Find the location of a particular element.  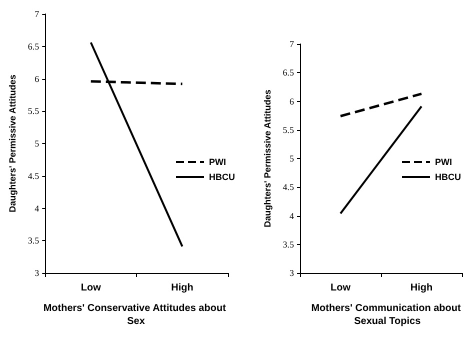

x-axis-title: Mothers' Conservative Attitudes about Sex is located at coordinates (136, 315).